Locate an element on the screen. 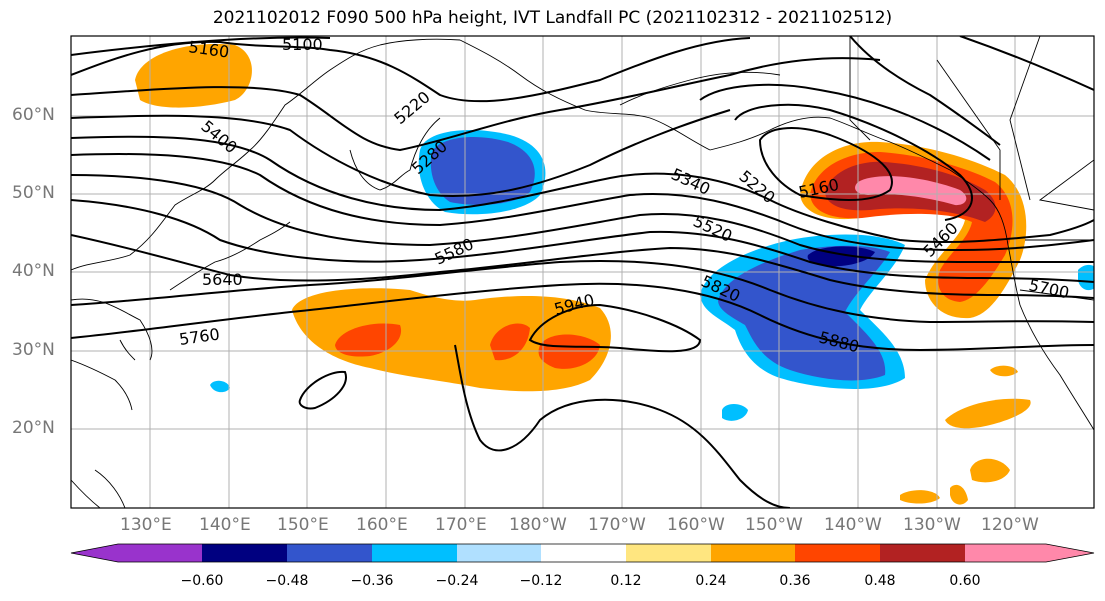 The height and width of the screenshot is (601, 1105). lat-label: 20°N is located at coordinates (33, 428).